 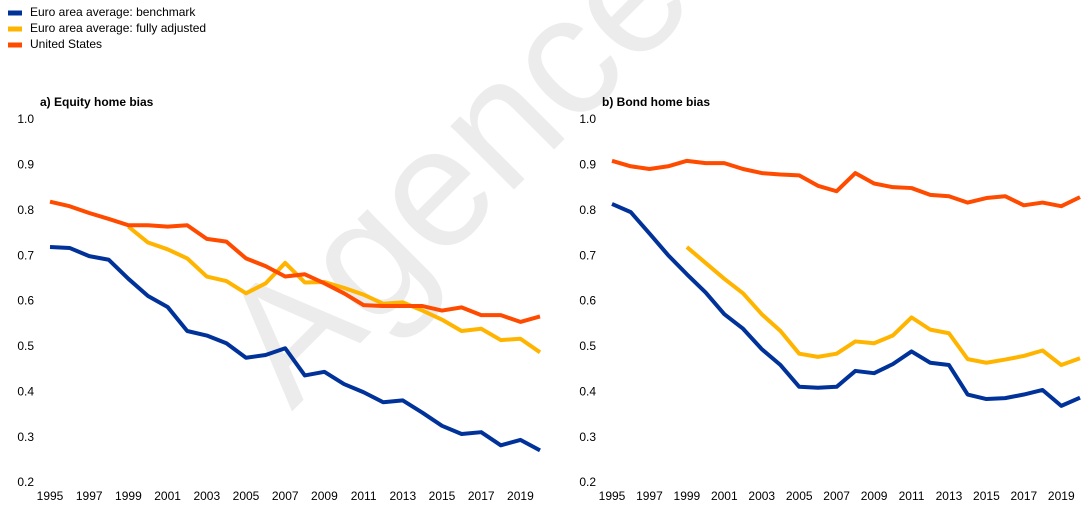 What do you see at coordinates (118, 28) in the screenshot?
I see `legend-label: Euro area average: fully adjusted` at bounding box center [118, 28].